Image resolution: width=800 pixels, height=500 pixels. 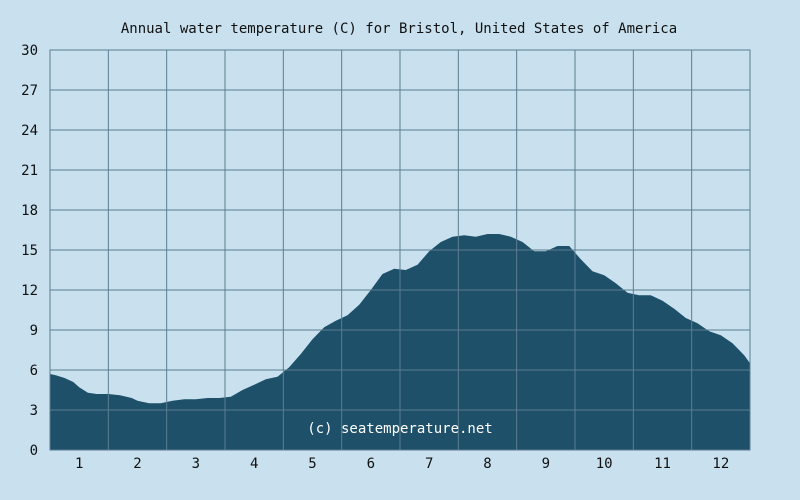 I want to click on x-tick-label: 8, so click(x=487, y=464).